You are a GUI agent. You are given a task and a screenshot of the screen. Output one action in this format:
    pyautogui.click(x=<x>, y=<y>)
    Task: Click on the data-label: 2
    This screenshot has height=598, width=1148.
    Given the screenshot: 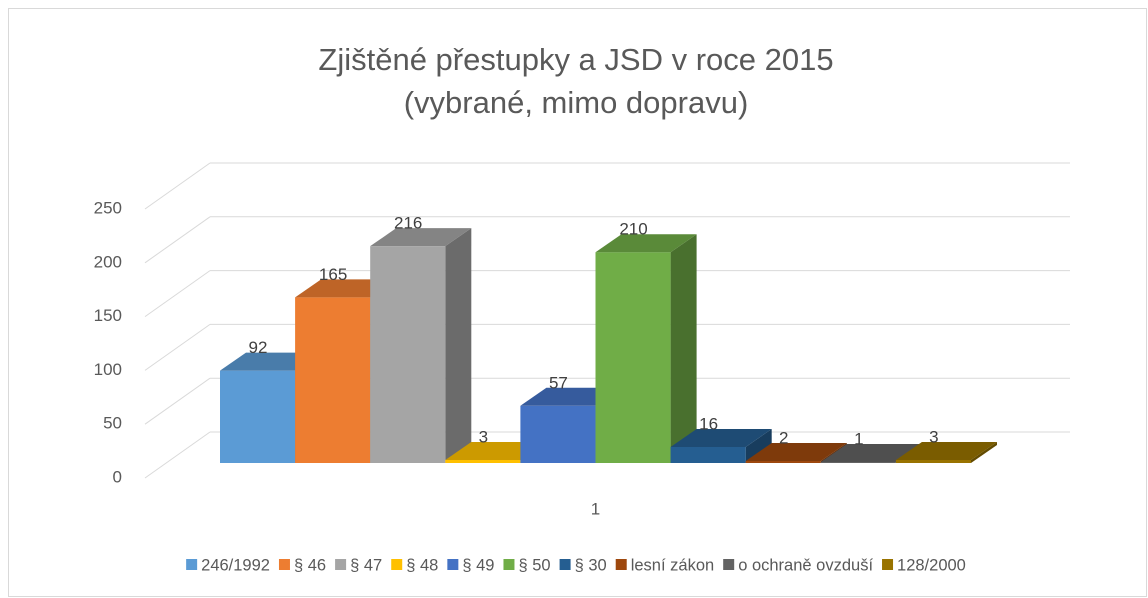 What is the action you would take?
    pyautogui.click(x=783, y=437)
    